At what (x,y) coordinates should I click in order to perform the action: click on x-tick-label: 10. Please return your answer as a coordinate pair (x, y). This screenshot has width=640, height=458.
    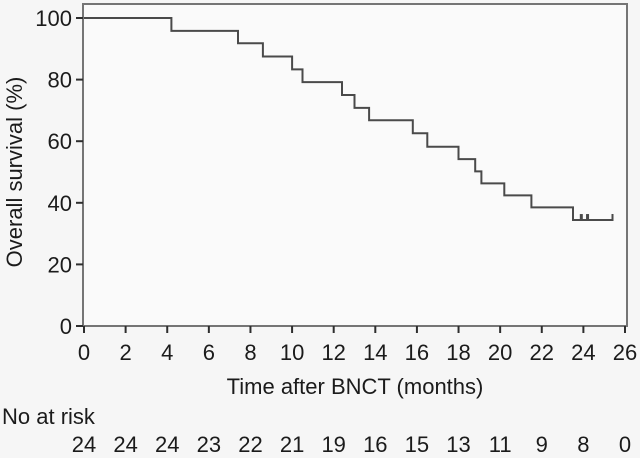
    Looking at the image, I should click on (292, 352).